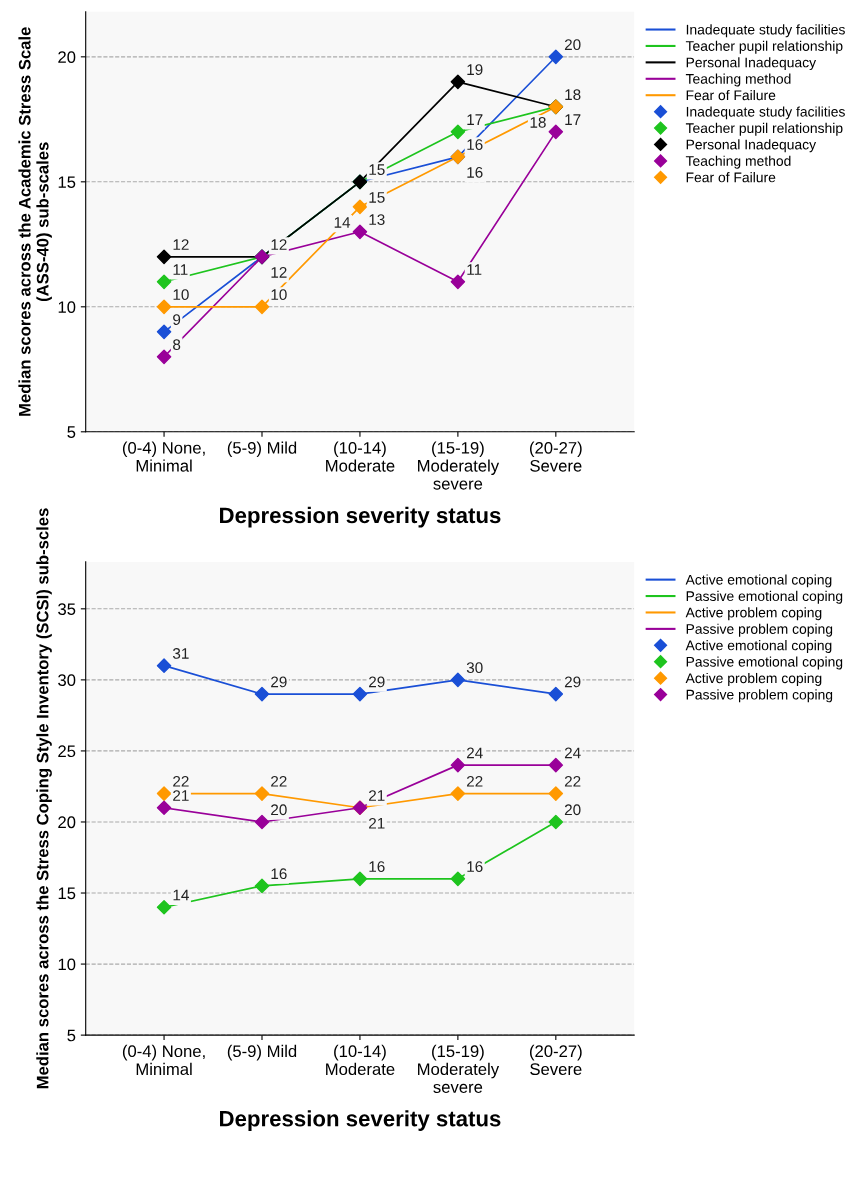 The image size is (857, 1183). I want to click on legend-label: Teaching method, so click(738, 162).